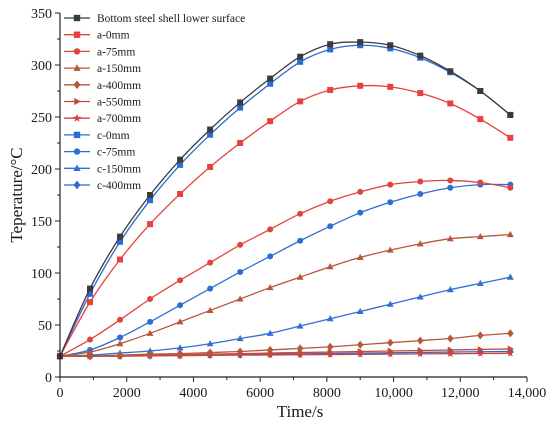 The width and height of the screenshot is (550, 429). I want to click on legend-label: a-550mm, so click(119, 103).